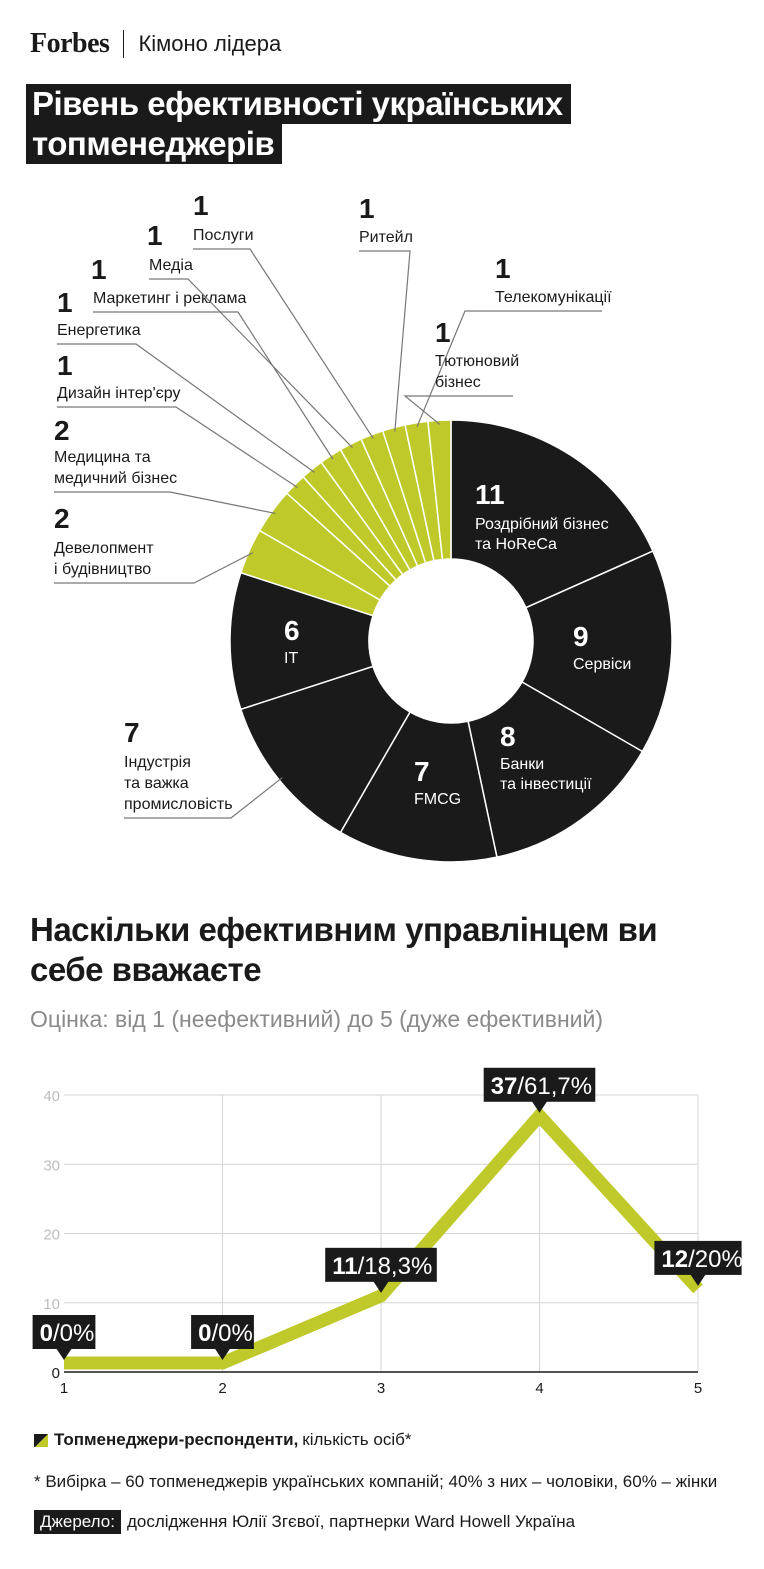 This screenshot has height=1569, width=764. I want to click on brand-logo: Forbes, so click(70, 43).